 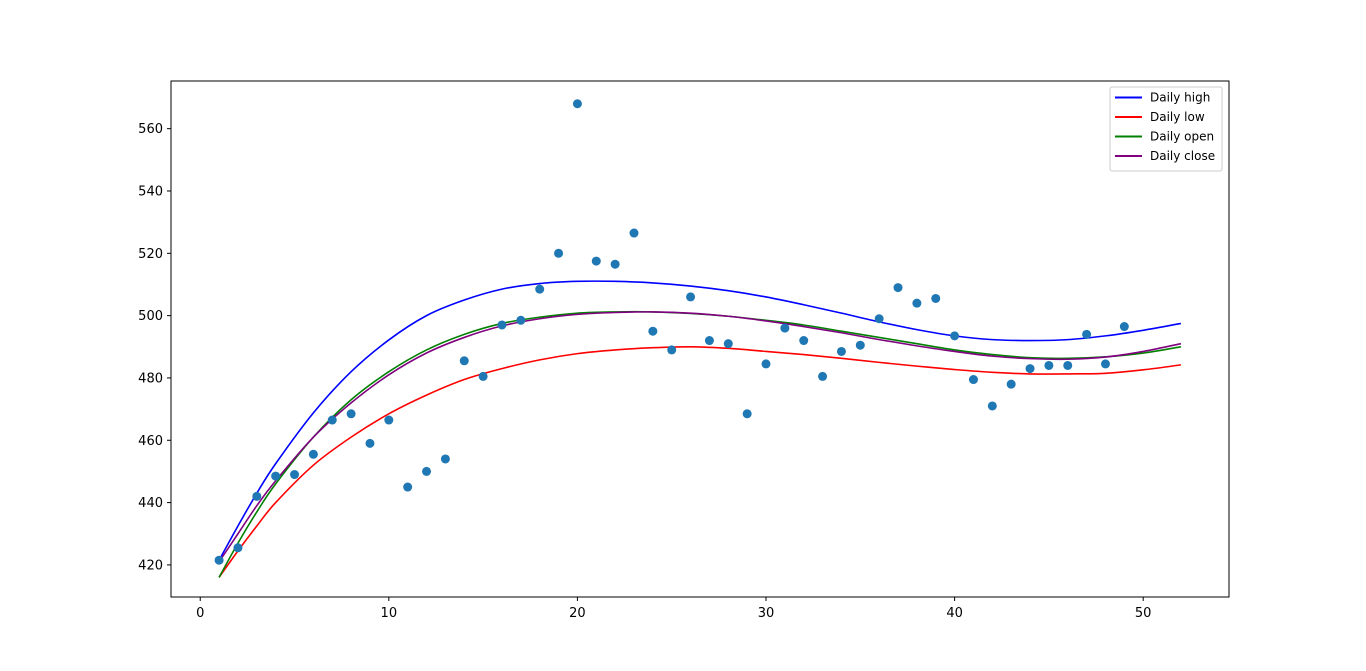 I want to click on y-tick-label: 480, so click(x=150, y=378).